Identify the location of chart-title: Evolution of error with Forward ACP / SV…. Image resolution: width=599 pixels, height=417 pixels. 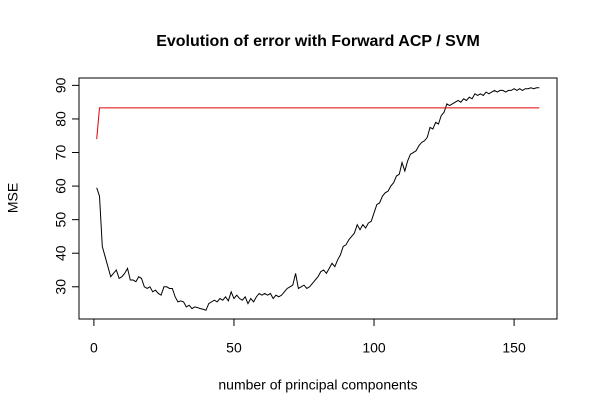
(318, 41).